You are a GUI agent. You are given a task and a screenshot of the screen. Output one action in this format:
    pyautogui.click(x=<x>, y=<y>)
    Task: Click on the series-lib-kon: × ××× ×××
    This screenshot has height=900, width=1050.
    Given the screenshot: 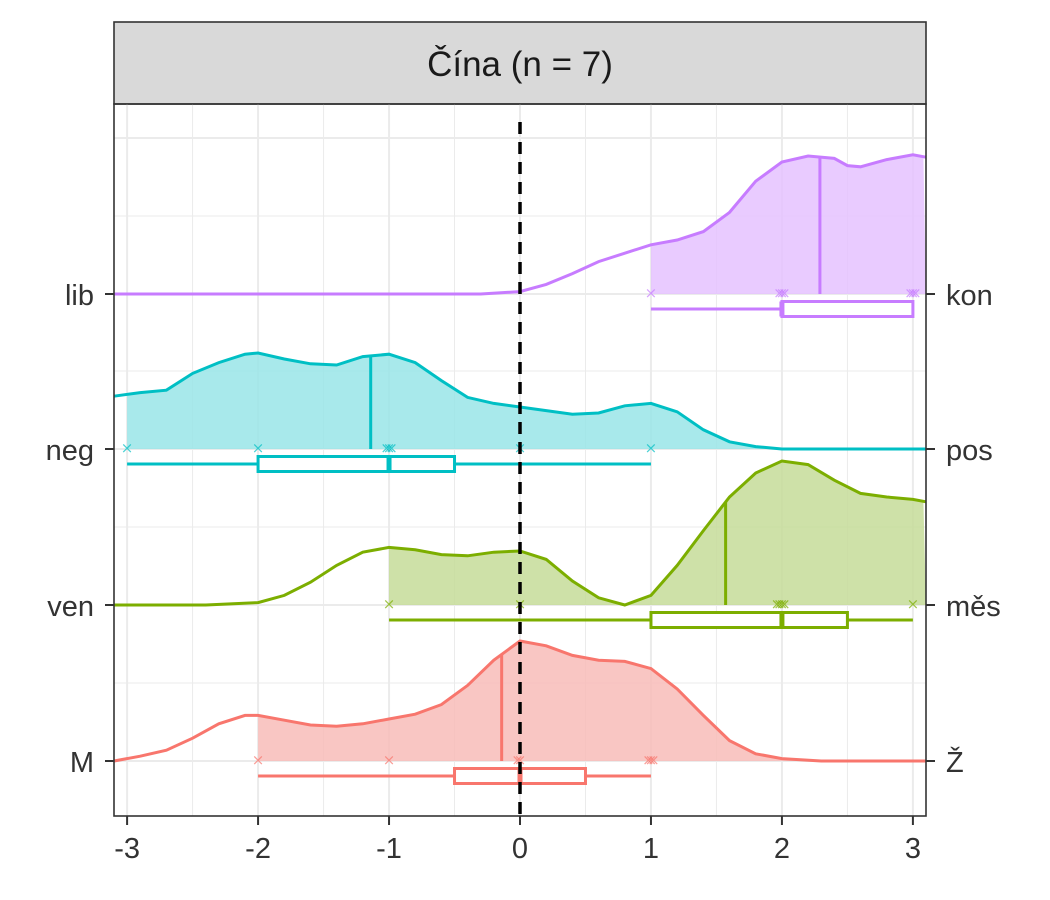 What is the action you would take?
    pyautogui.click(x=520, y=235)
    